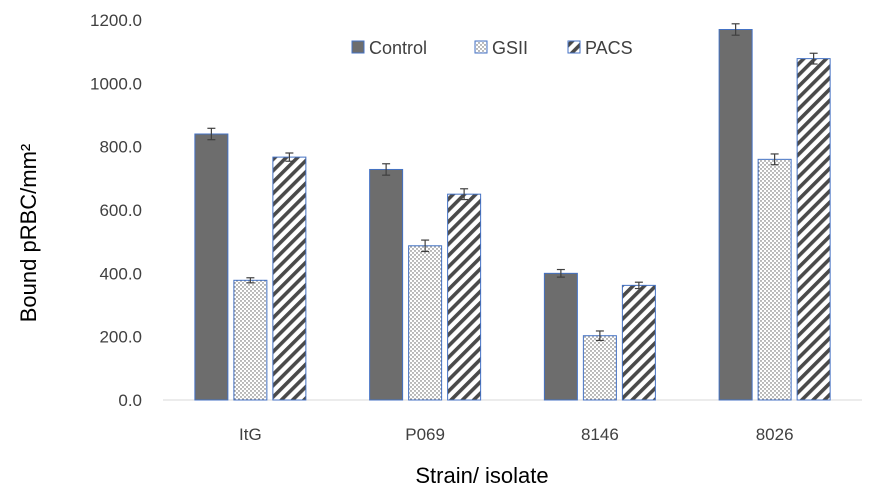 This screenshot has height=490, width=882. I want to click on y-tick-label: 200.0, so click(120, 337).